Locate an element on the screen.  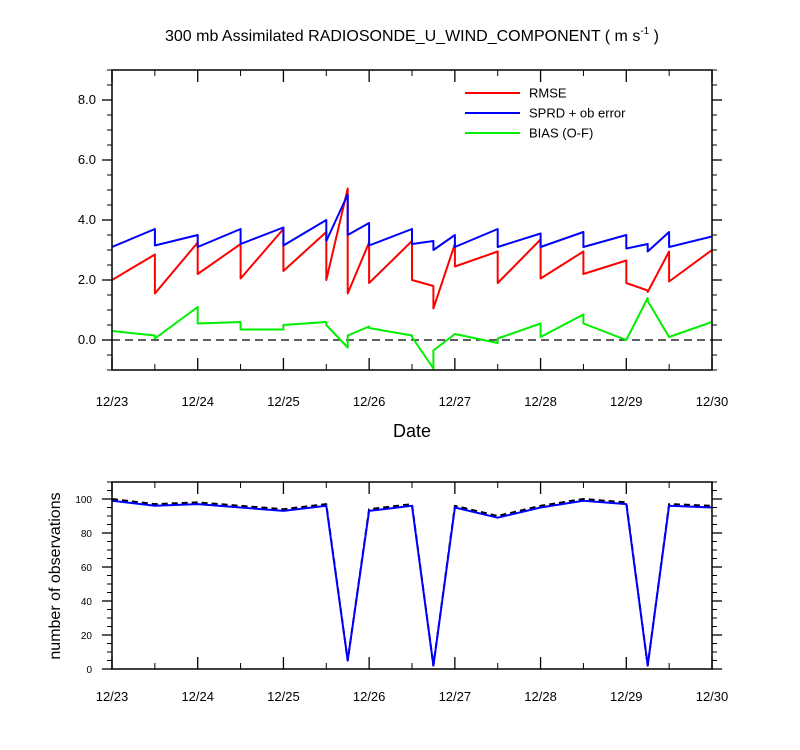
y-tick-label: 80 is located at coordinates (87, 534).